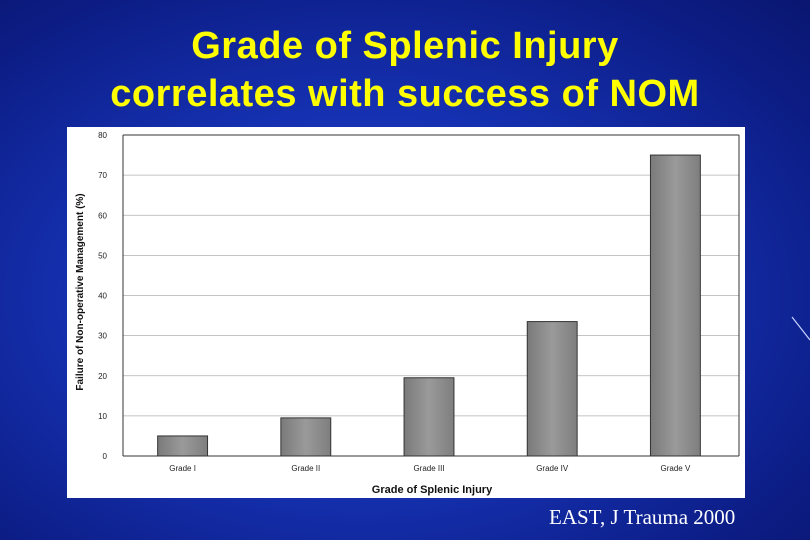  I want to click on bar-grade-iv, so click(552, 389).